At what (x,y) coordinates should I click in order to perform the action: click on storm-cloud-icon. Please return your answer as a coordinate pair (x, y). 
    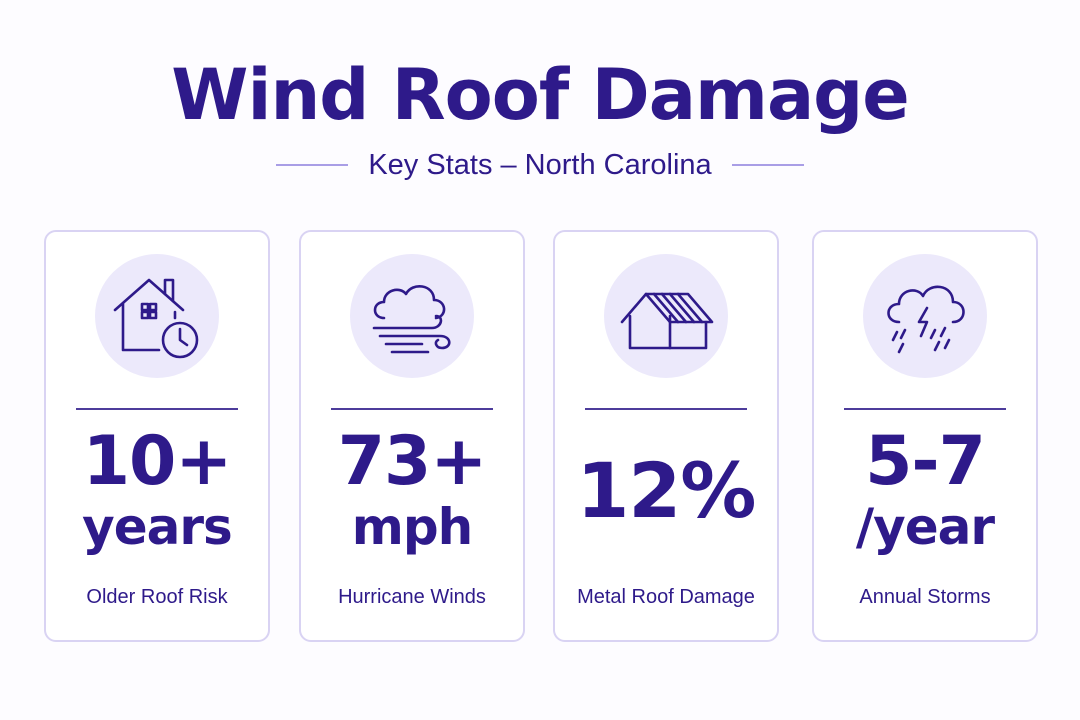
    Looking at the image, I should click on (925, 316).